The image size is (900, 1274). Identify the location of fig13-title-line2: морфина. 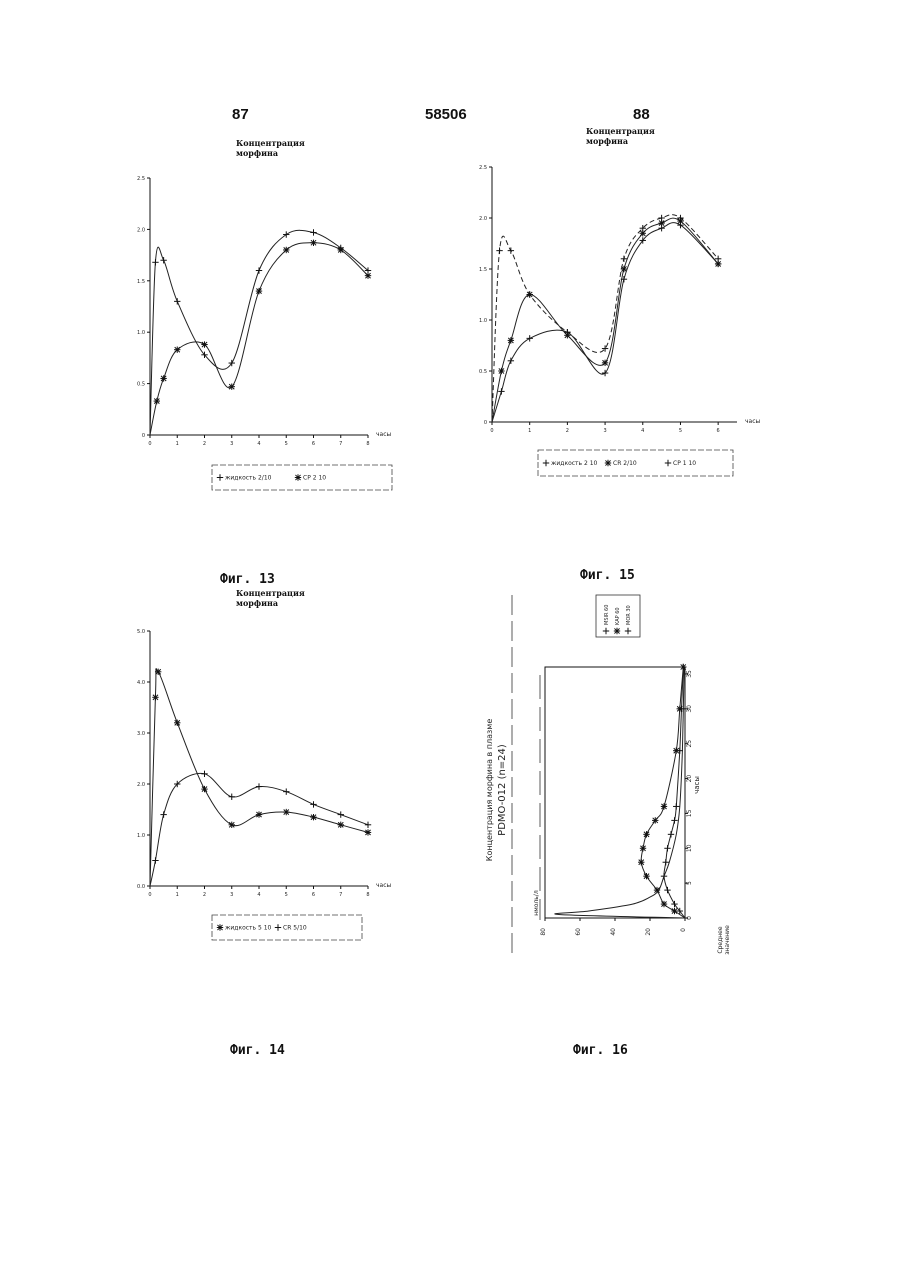
(281, 153).